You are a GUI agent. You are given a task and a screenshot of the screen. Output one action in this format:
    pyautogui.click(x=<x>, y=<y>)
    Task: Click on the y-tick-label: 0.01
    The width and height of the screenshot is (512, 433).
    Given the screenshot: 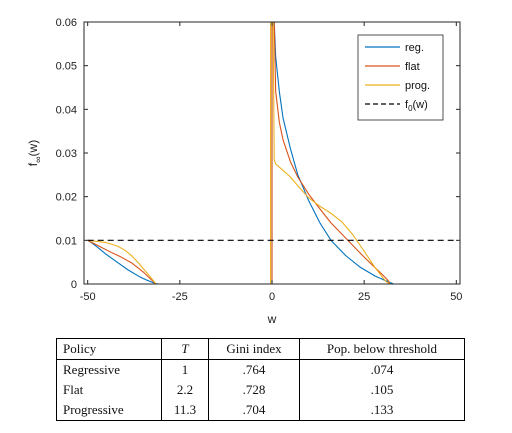 What is the action you would take?
    pyautogui.click(x=66, y=241)
    